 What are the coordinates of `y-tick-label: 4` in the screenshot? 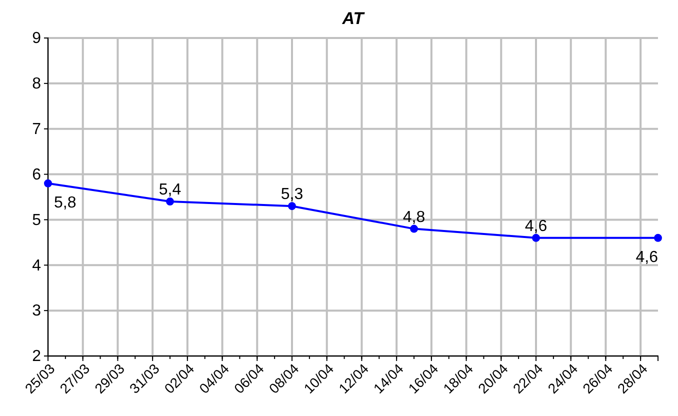 It's located at (37, 265).